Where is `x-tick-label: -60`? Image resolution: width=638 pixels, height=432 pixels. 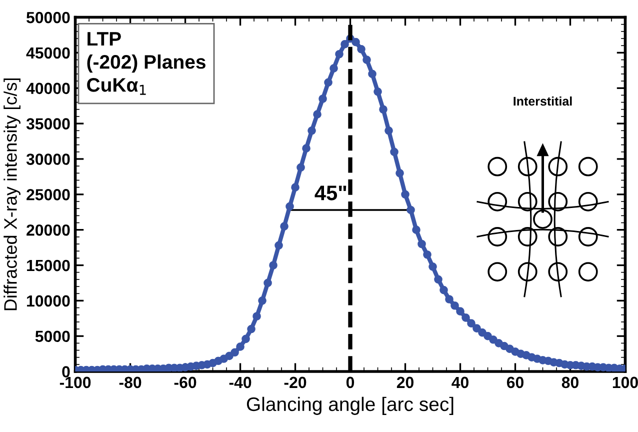 x-tick-label: -60 is located at coordinates (185, 382).